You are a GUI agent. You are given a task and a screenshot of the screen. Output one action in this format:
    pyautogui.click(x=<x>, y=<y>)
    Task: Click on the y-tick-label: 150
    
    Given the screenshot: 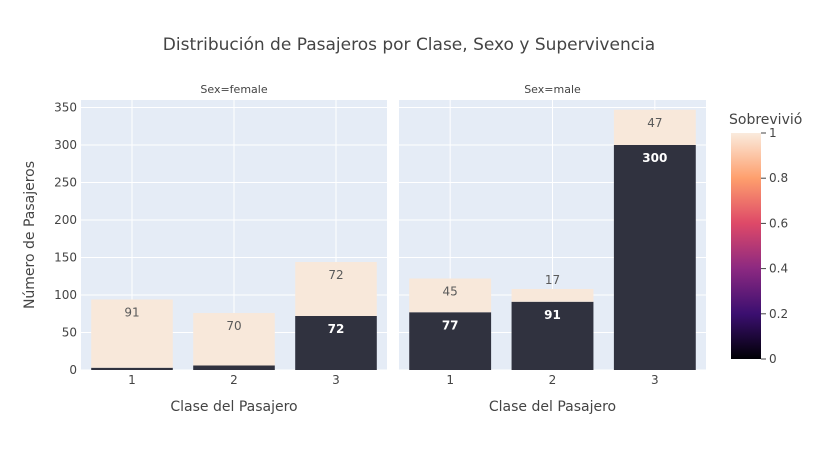 What is the action you would take?
    pyautogui.click(x=65, y=258)
    